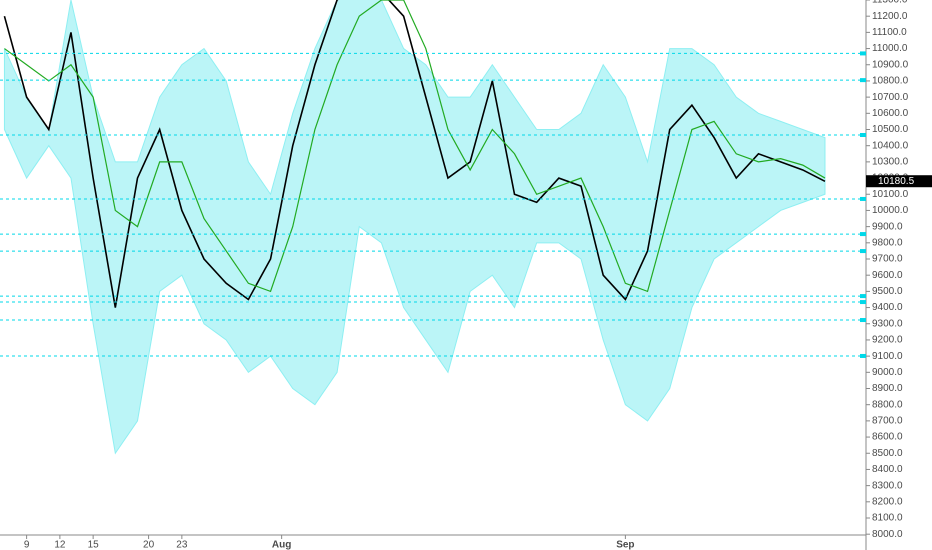 The height and width of the screenshot is (550, 932). What do you see at coordinates (887, 388) in the screenshot?
I see `y-tick-label: 8900.0` at bounding box center [887, 388].